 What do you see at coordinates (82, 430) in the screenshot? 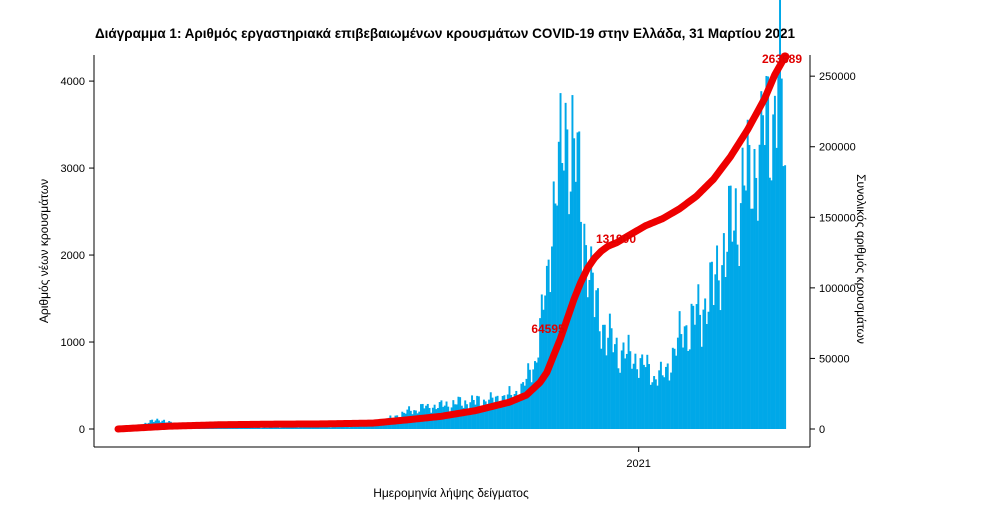
I see `left-tick-label-0: 0` at bounding box center [82, 430].